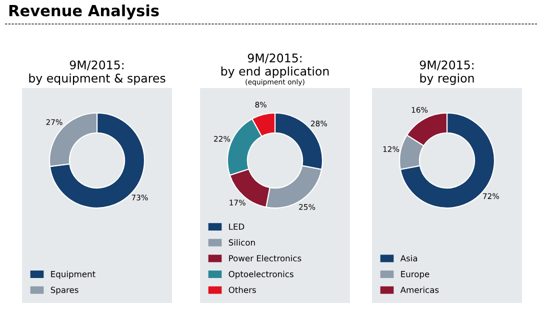 The height and width of the screenshot is (311, 542). Describe the element at coordinates (236, 227) in the screenshot. I see `legend-label: LED` at that location.